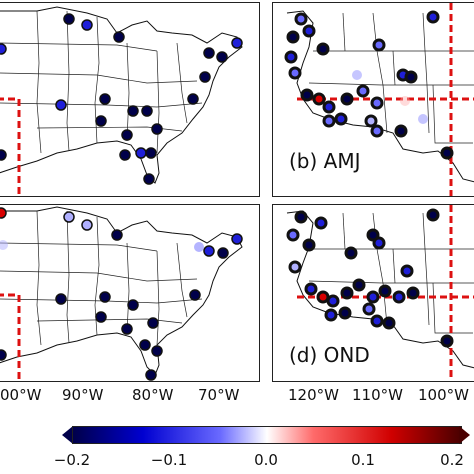 The width and height of the screenshot is (474, 474). Describe the element at coordinates (325, 161) in the screenshot. I see `panel-b-label: (b) AMJ` at that location.